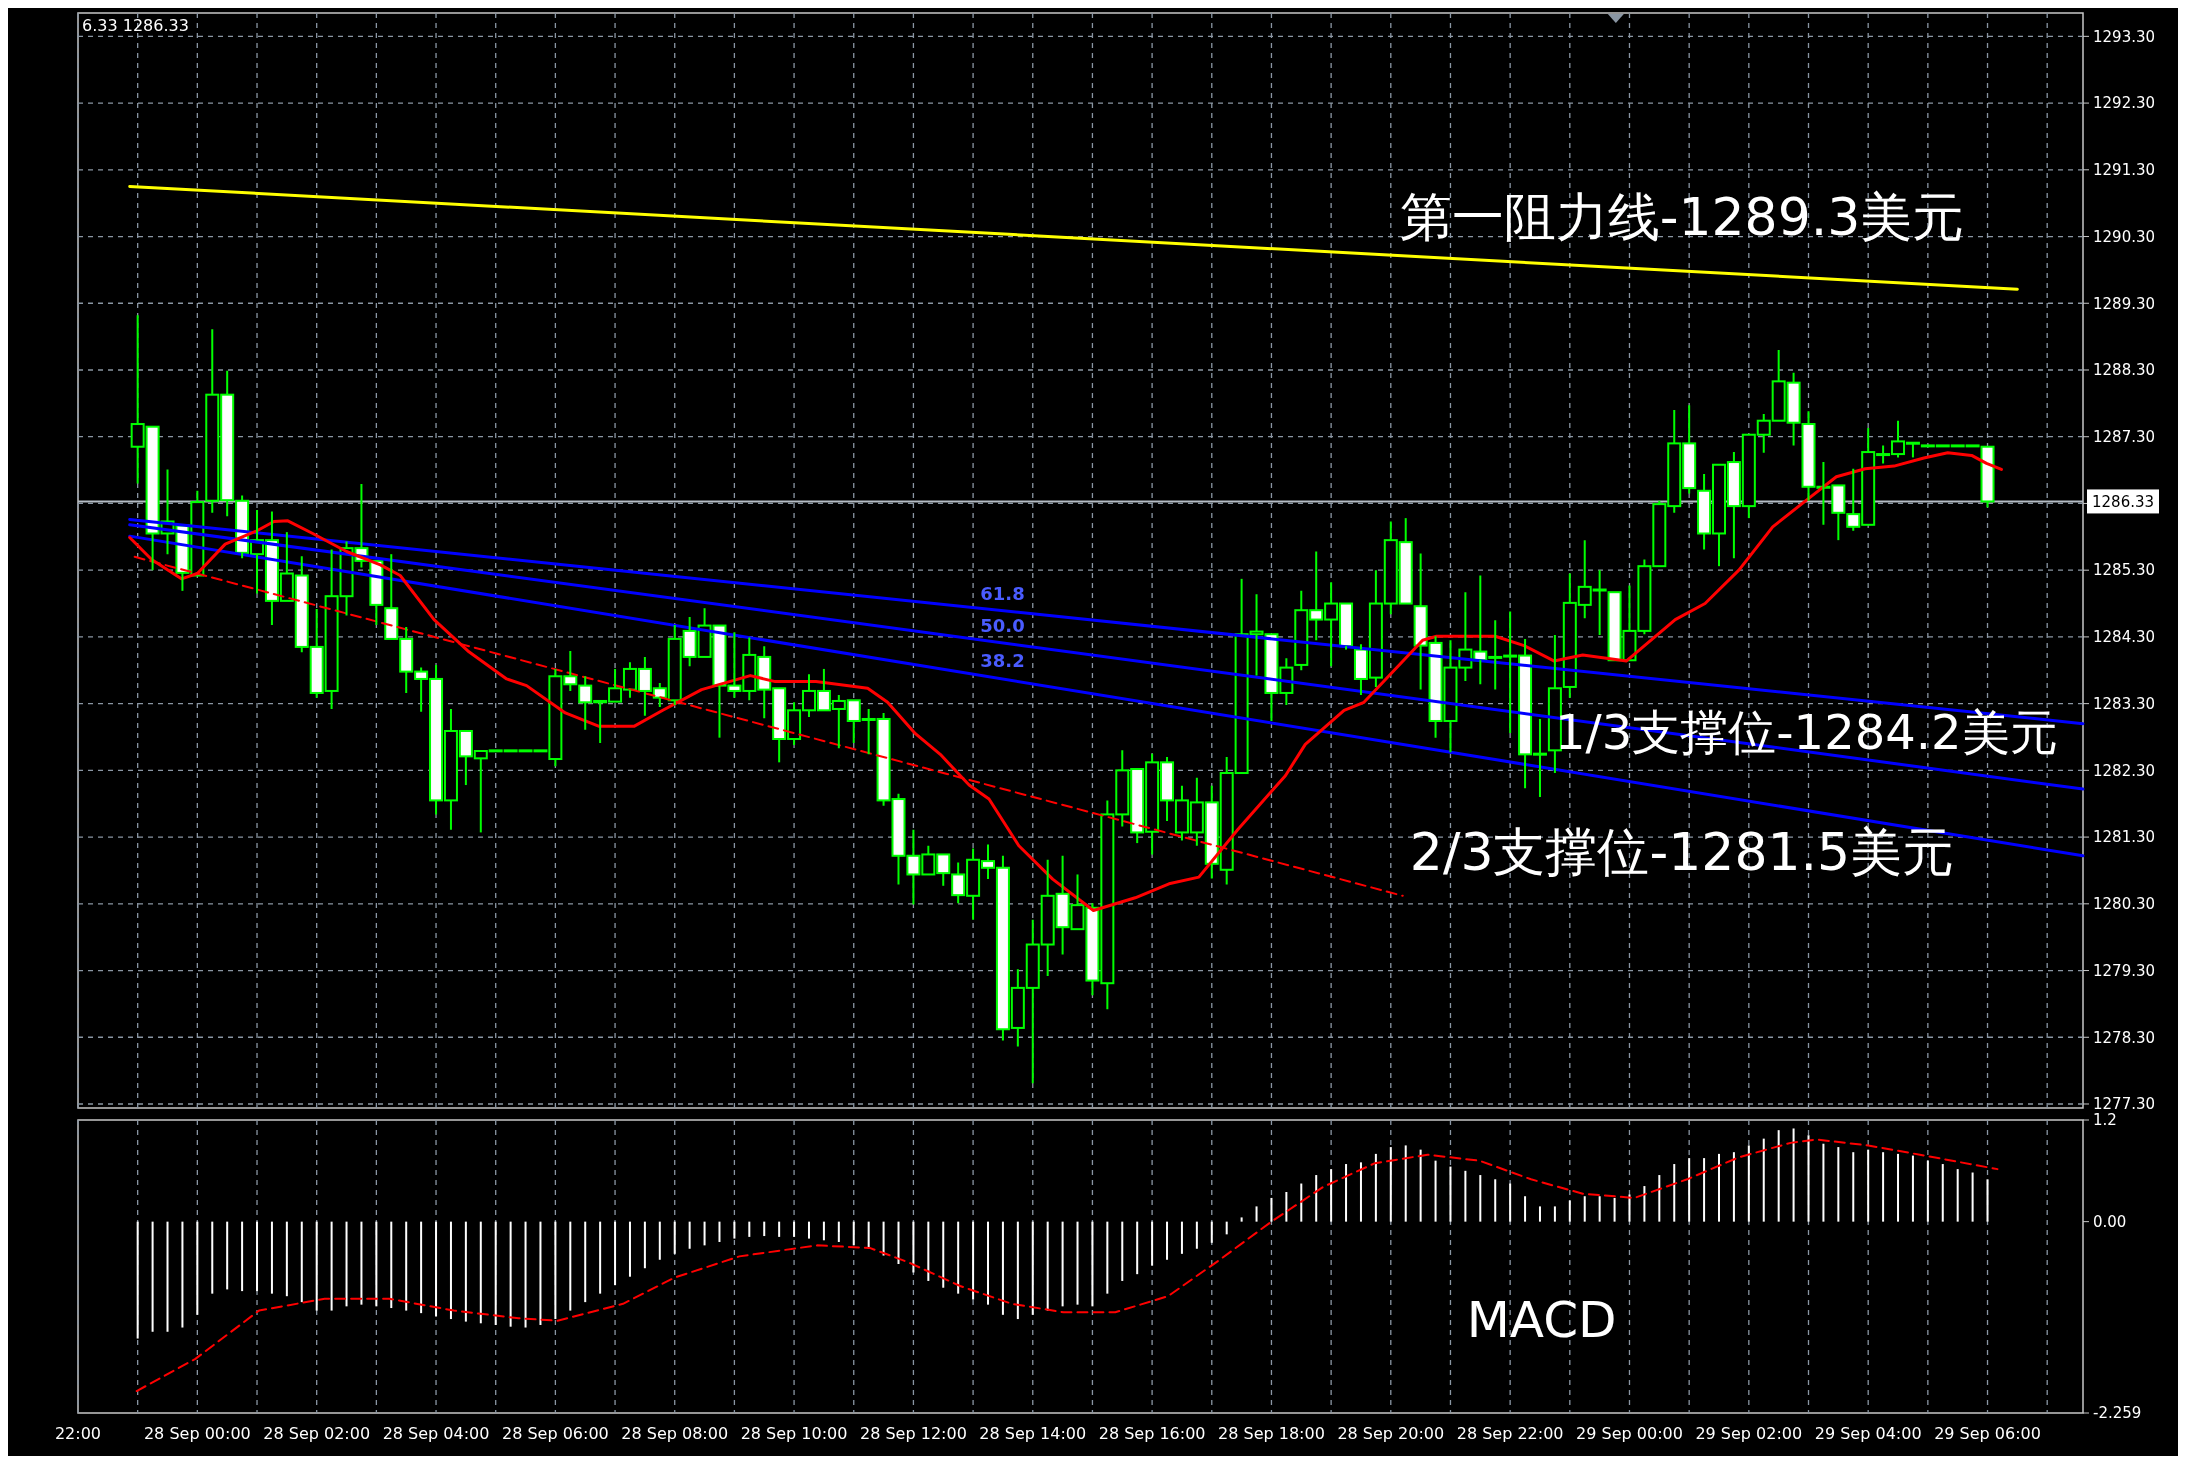  I want to click on series-label: 38.2, so click(1002, 661).